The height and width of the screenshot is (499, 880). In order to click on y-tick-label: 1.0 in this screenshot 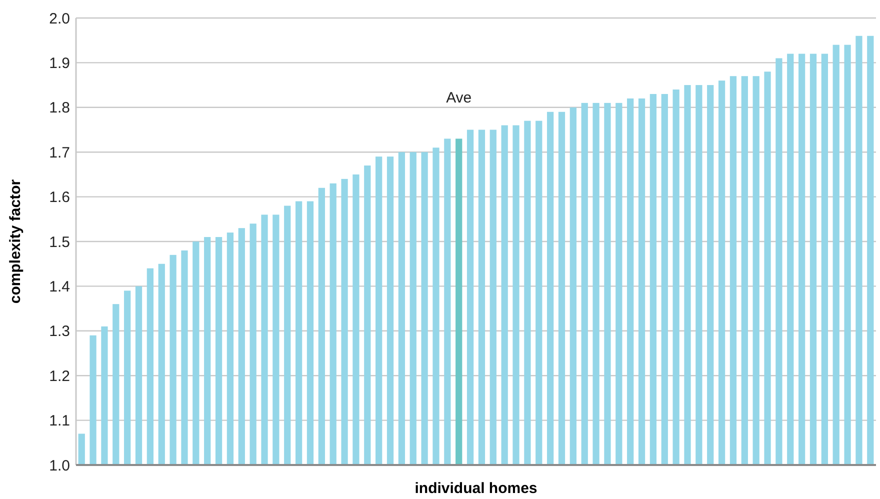, I will do `click(59, 465)`.